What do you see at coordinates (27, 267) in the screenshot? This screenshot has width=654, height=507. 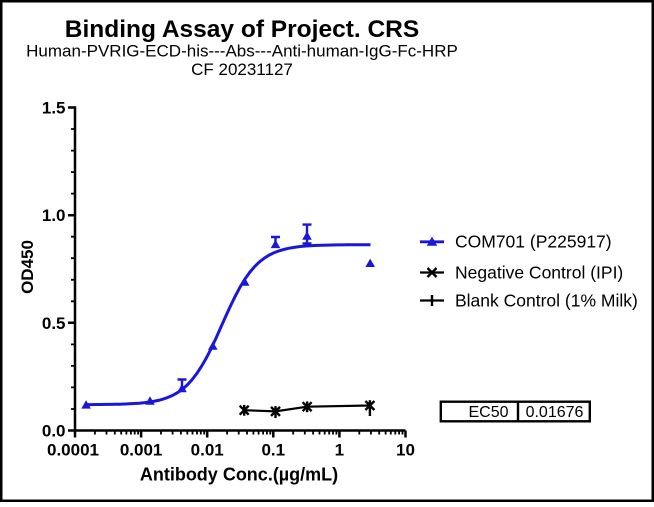 I see `svg-text: OD450` at bounding box center [27, 267].